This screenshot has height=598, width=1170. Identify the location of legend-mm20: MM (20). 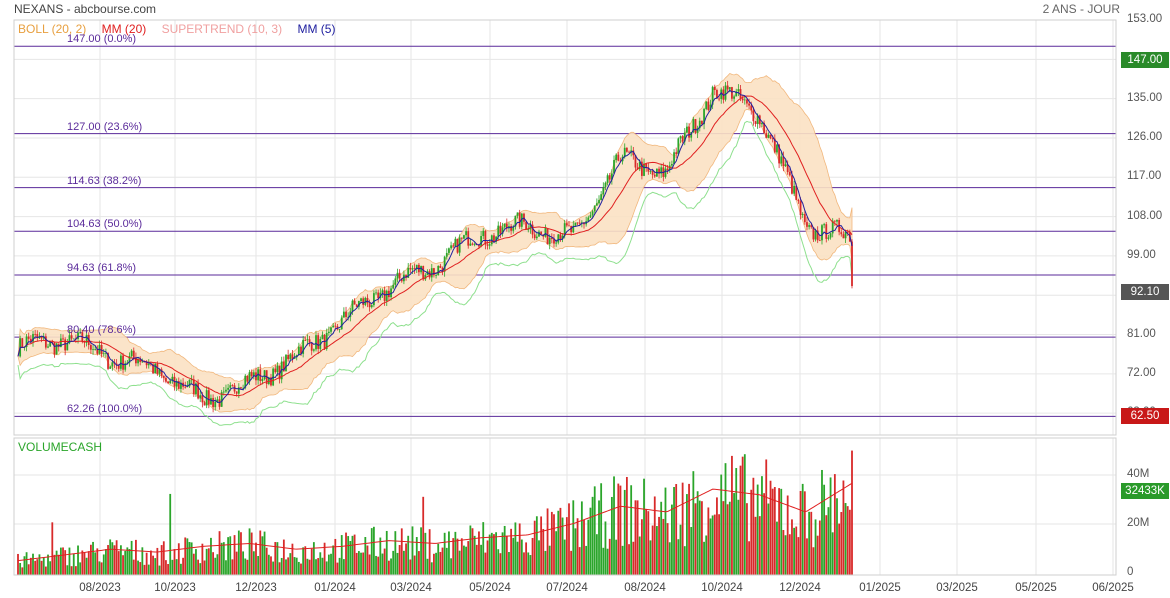
(124, 29).